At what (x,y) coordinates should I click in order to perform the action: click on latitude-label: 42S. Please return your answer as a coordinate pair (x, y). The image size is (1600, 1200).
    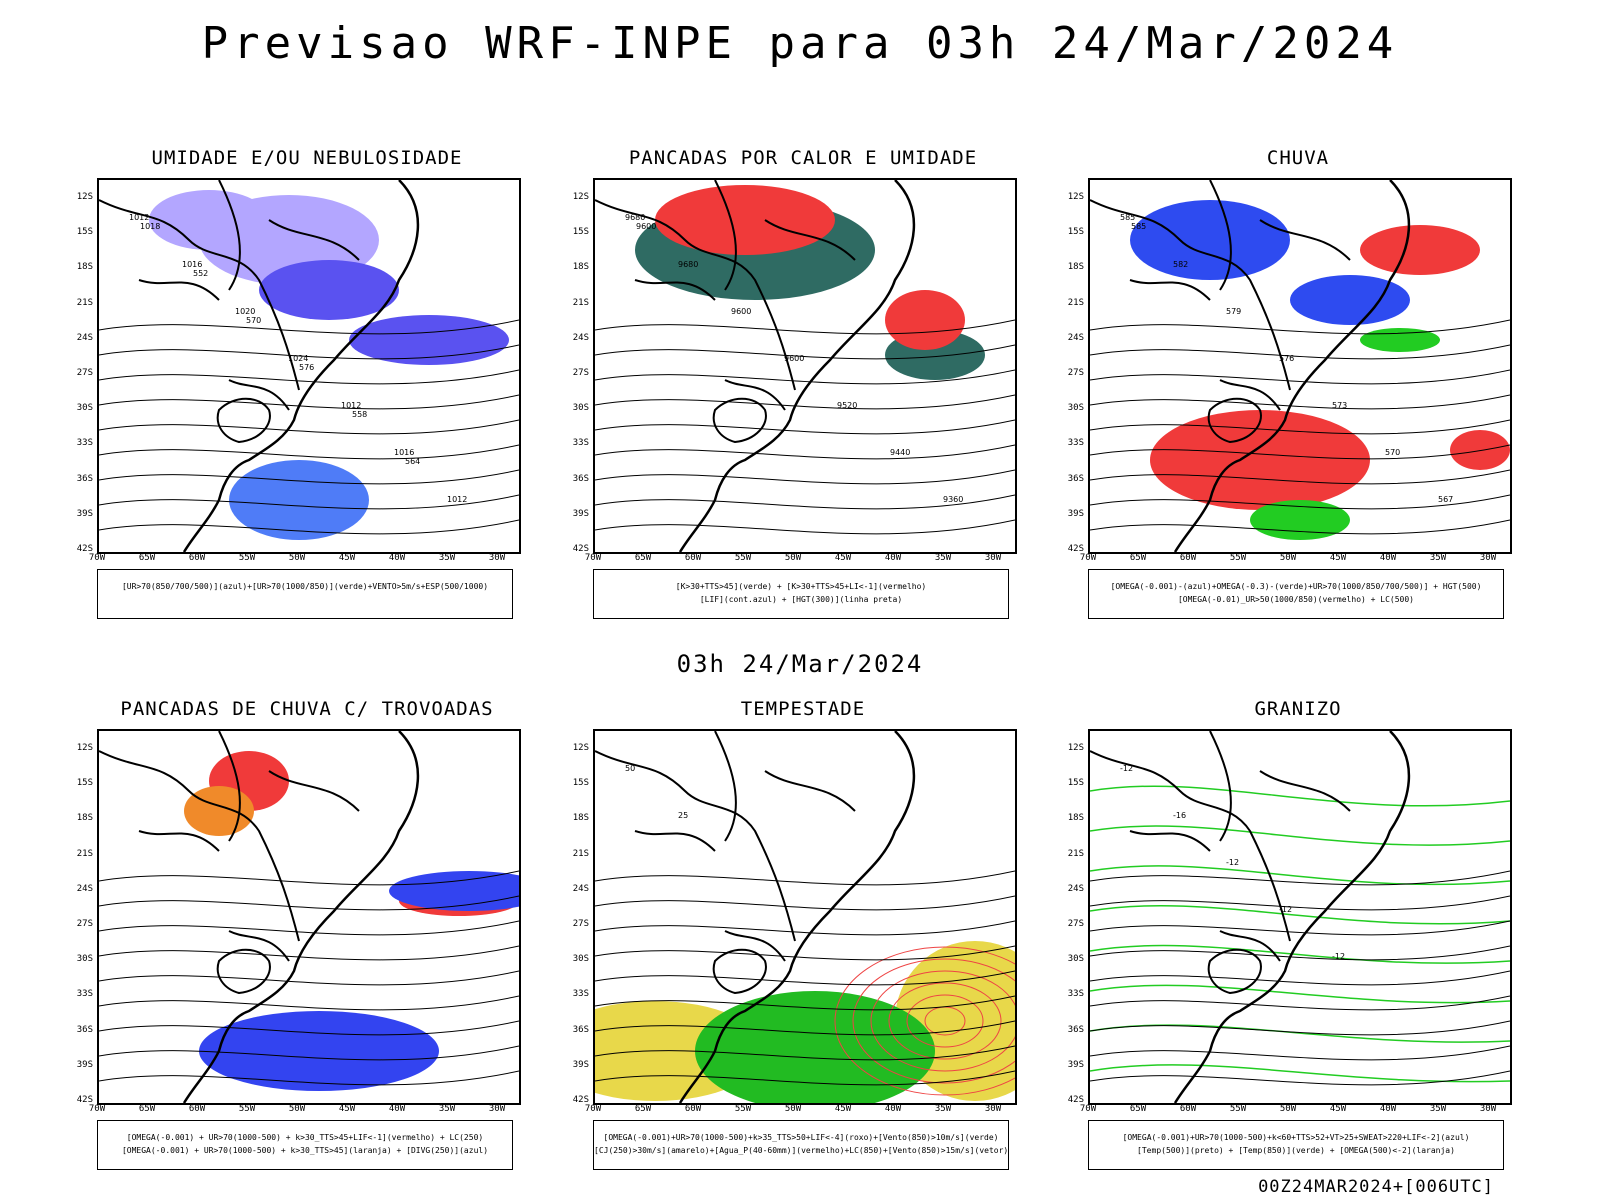
    Looking at the image, I should click on (1075, 1100).